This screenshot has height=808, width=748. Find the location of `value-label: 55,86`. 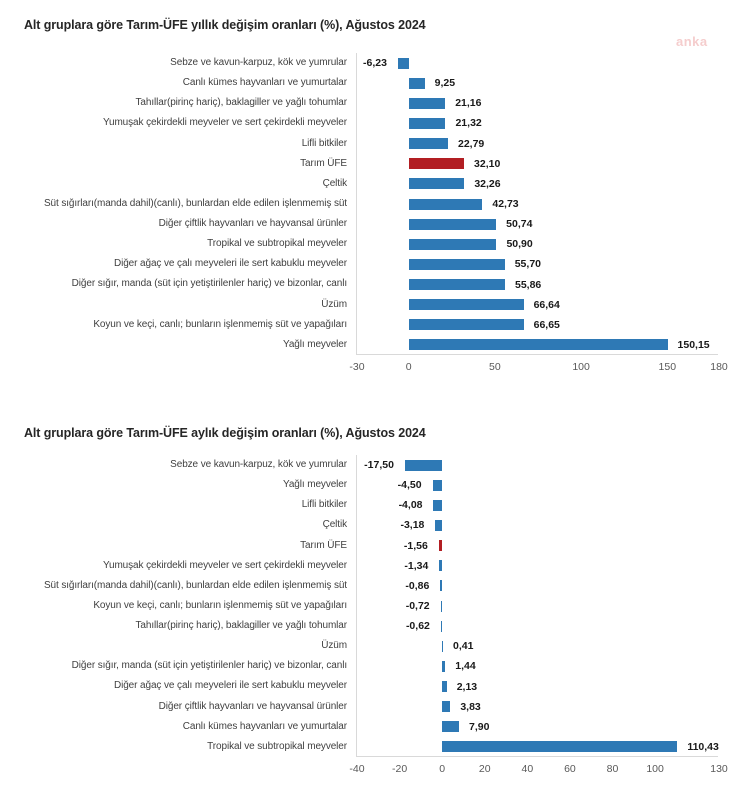

value-label: 55,86 is located at coordinates (528, 284).